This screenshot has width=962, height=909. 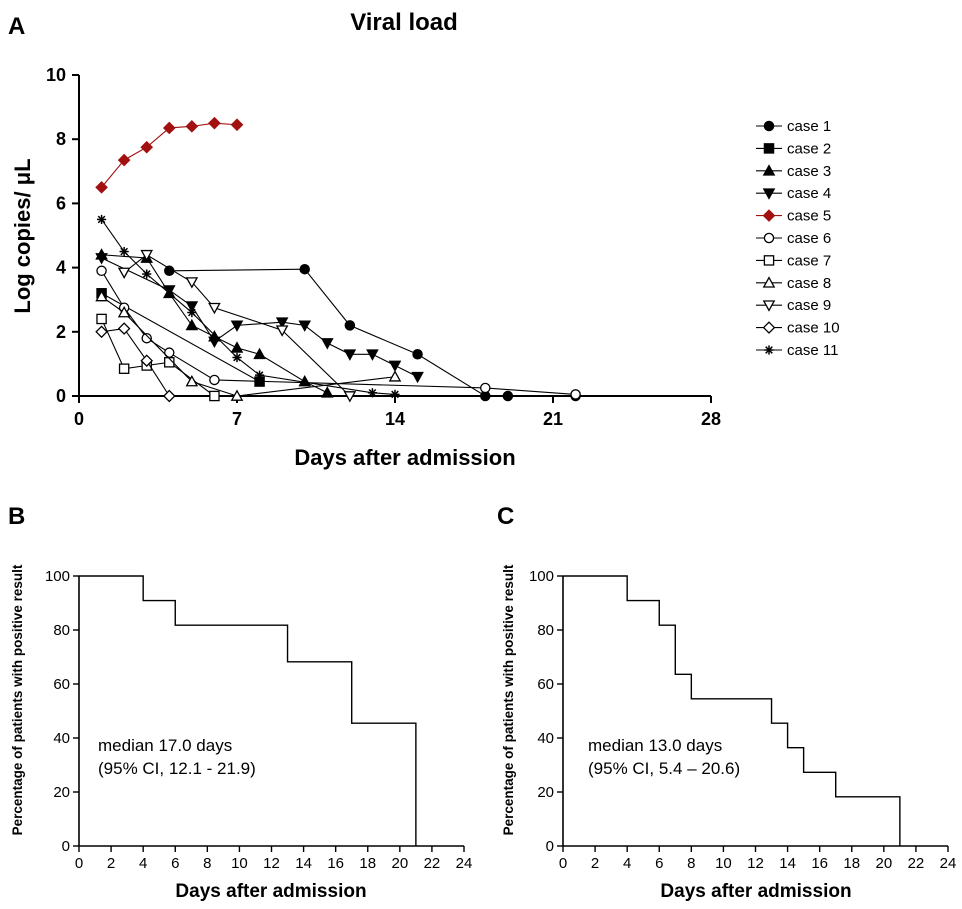 What do you see at coordinates (237, 419) in the screenshot?
I see `panel-a-x-tick-label: 7` at bounding box center [237, 419].